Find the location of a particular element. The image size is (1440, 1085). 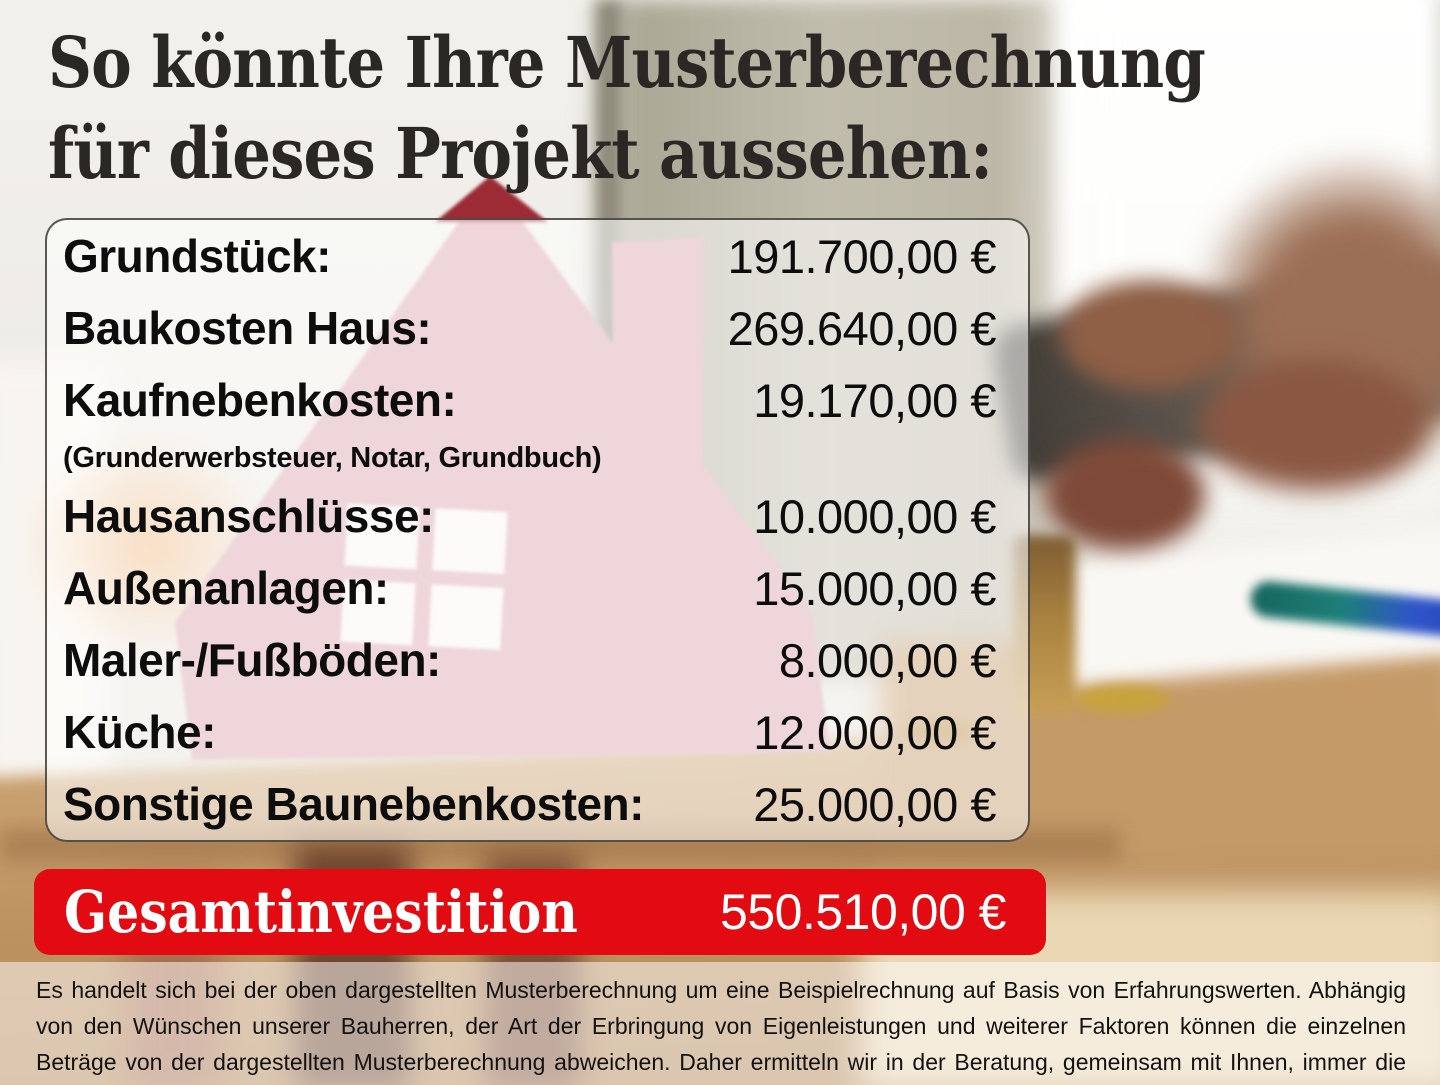

coin-blur is located at coordinates (1122, 699).